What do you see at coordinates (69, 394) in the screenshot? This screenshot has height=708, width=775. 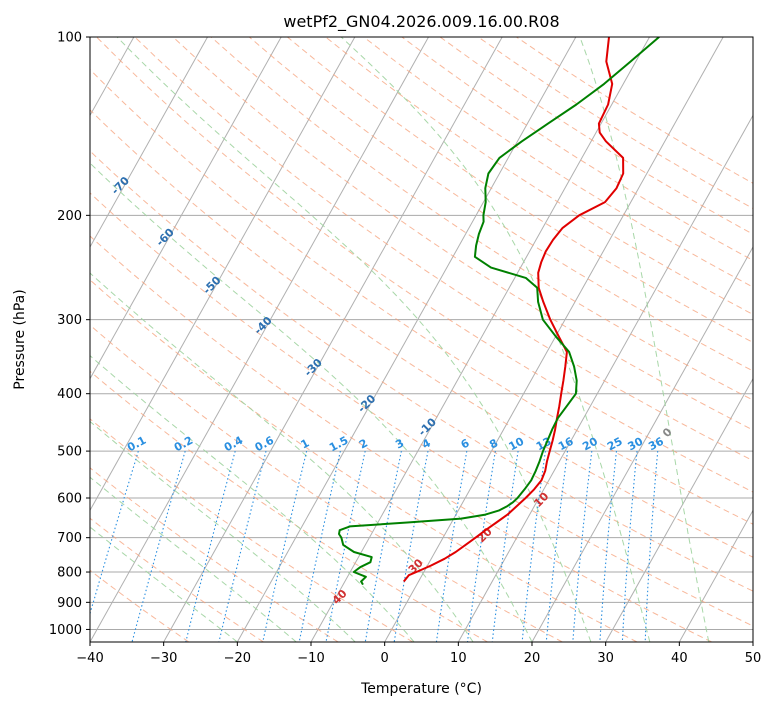 I see `y-tick-label: 400` at bounding box center [69, 394].